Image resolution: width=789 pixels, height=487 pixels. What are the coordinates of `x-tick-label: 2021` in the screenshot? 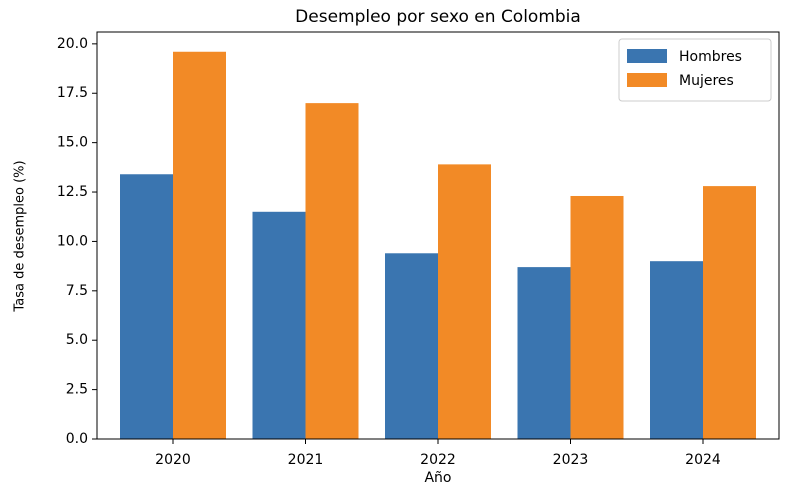 It's located at (306, 460).